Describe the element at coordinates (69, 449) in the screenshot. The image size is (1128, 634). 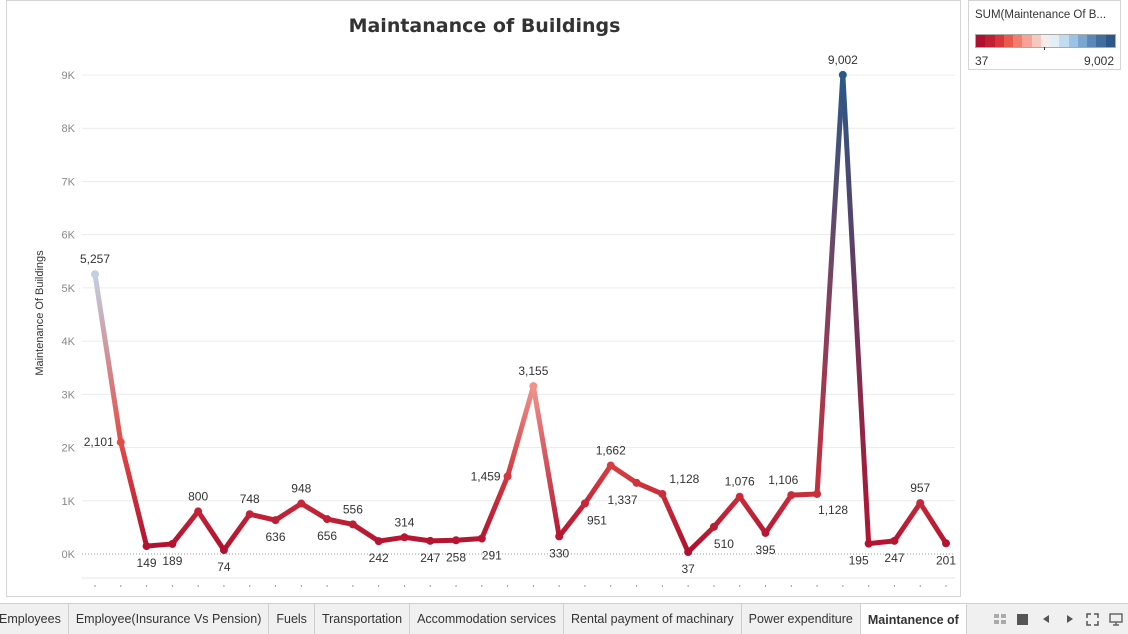
I see `y-tick-label: 2K` at that location.